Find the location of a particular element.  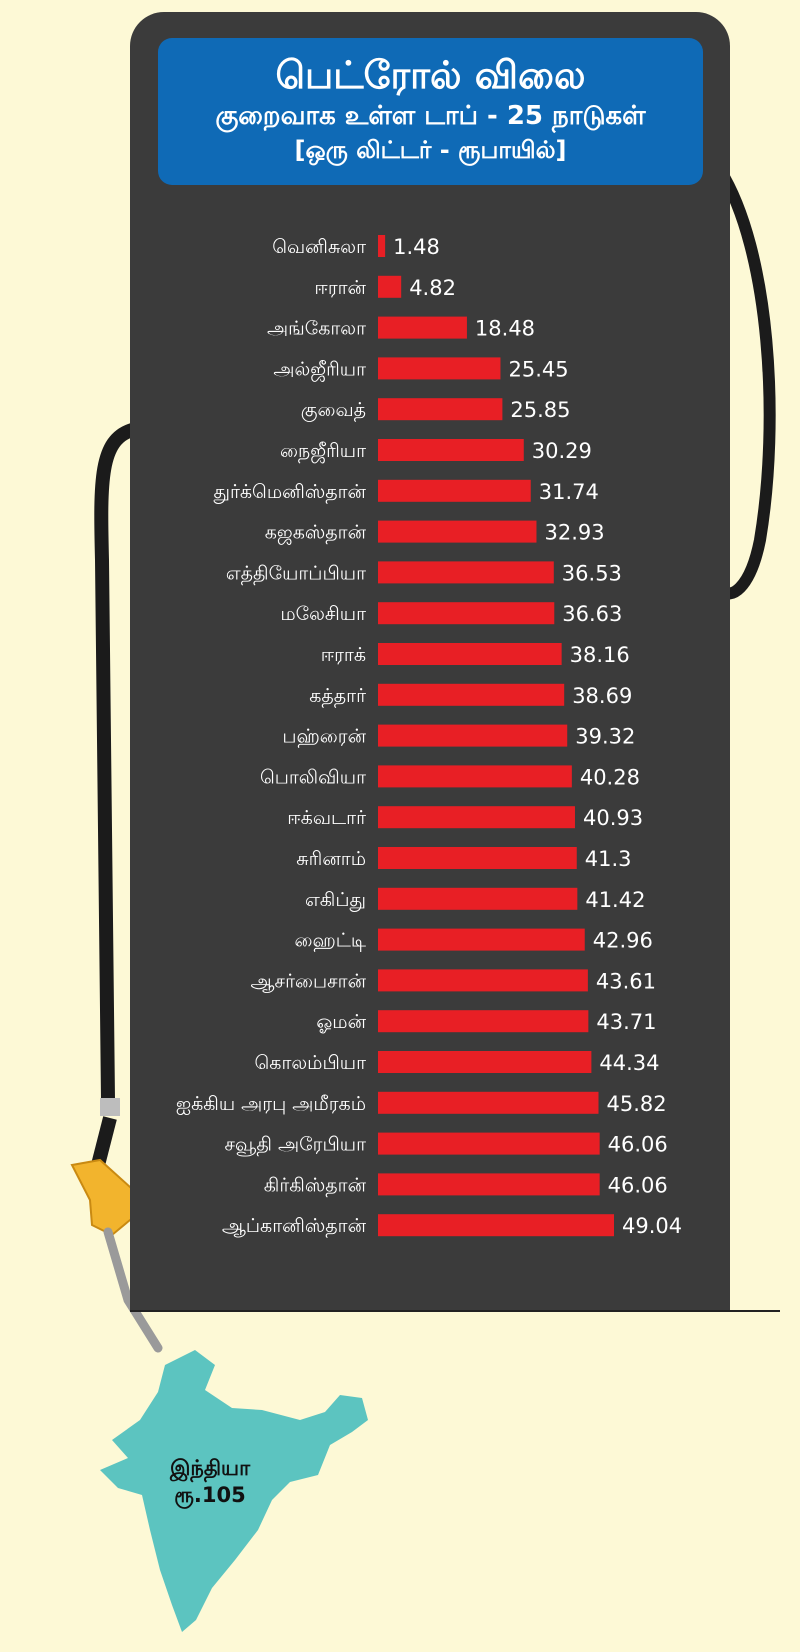

category-label: ஓமன் is located at coordinates (341, 1022).